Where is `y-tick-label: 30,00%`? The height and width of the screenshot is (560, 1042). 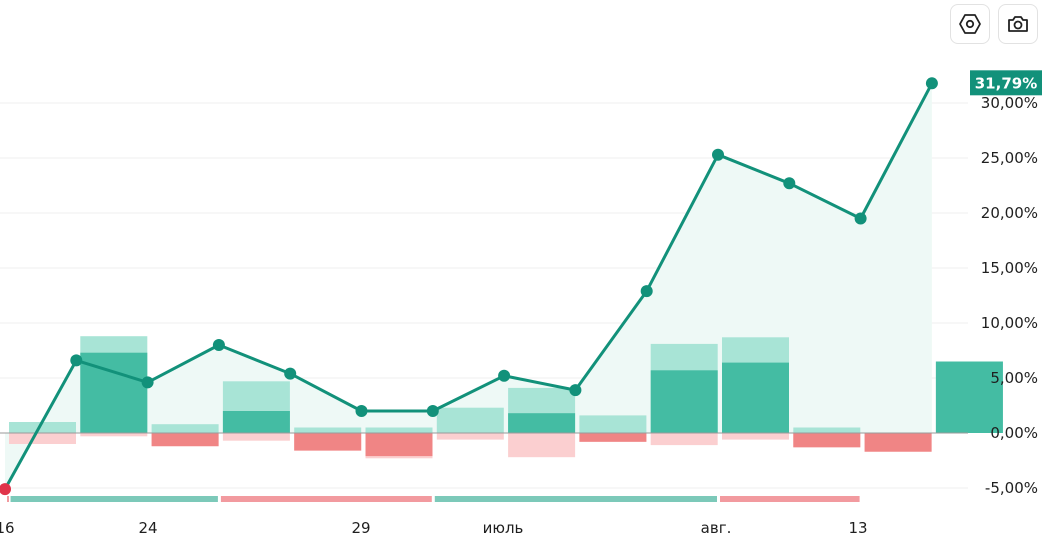 y-tick-label: 30,00% is located at coordinates (1009, 103).